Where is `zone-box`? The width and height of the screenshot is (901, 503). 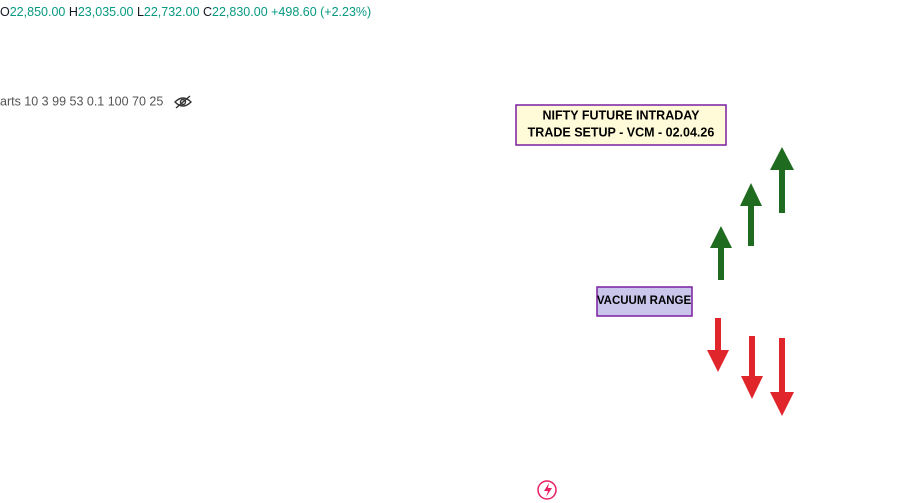 zone-box is located at coordinates (644, 301).